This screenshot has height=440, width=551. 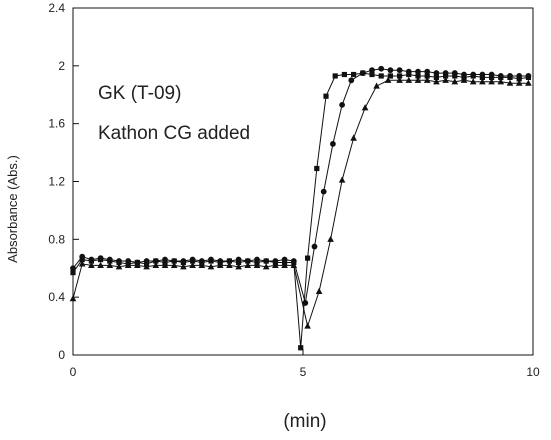 What do you see at coordinates (139, 93) in the screenshot?
I see `annotation-sample: GK (T-09)` at bounding box center [139, 93].